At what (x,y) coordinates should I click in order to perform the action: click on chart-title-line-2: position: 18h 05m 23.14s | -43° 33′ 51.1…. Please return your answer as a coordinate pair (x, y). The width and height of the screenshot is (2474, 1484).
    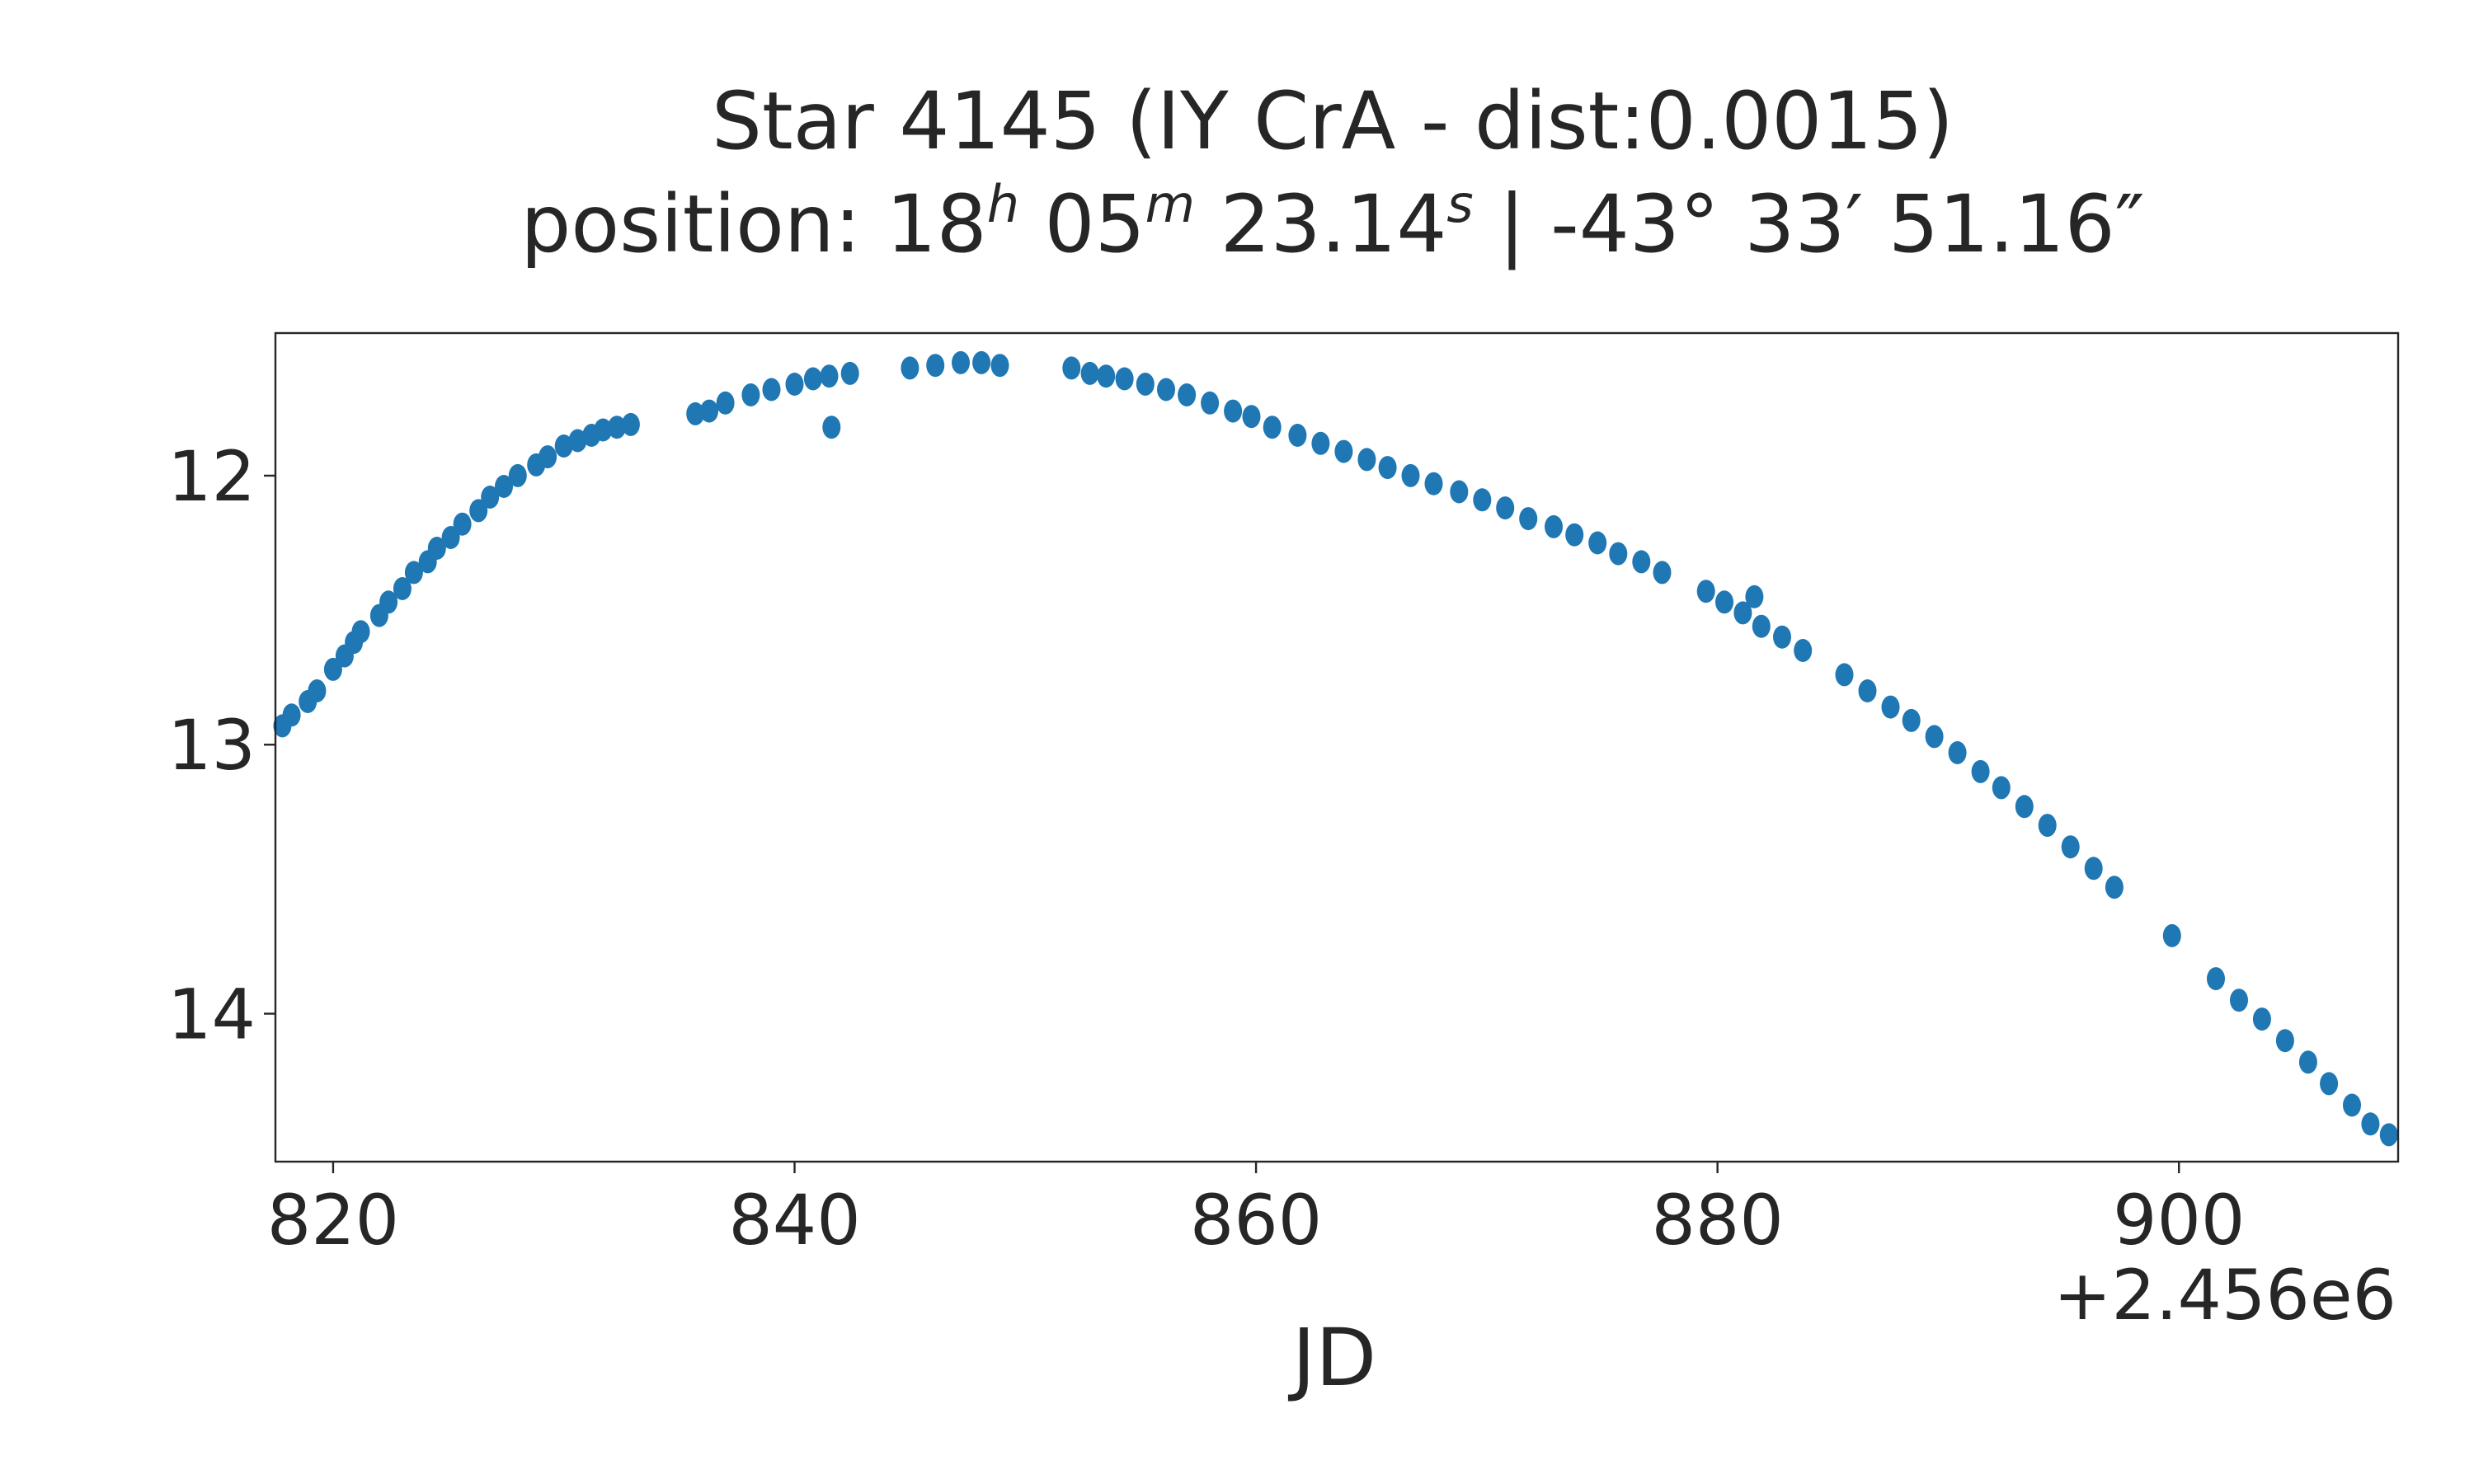
    Looking at the image, I should click on (1332, 222).